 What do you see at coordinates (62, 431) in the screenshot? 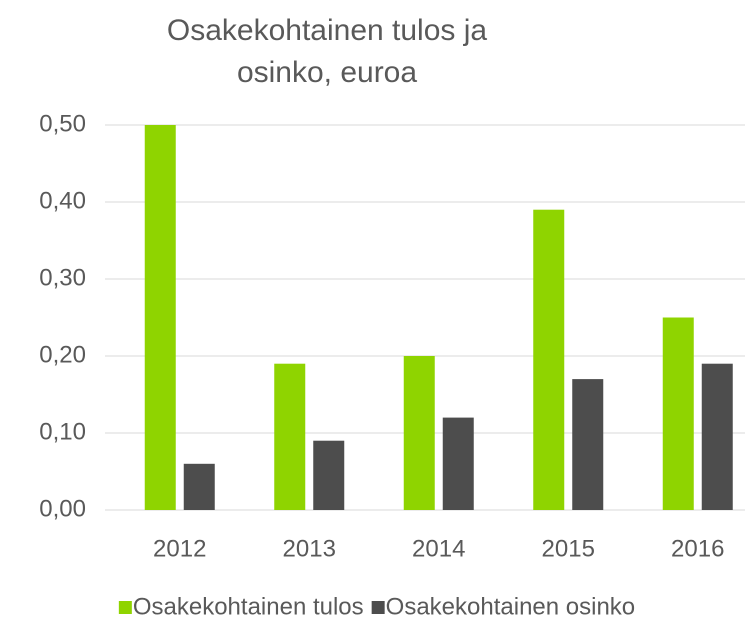
I see `y-tick-label: 0,10` at bounding box center [62, 431].